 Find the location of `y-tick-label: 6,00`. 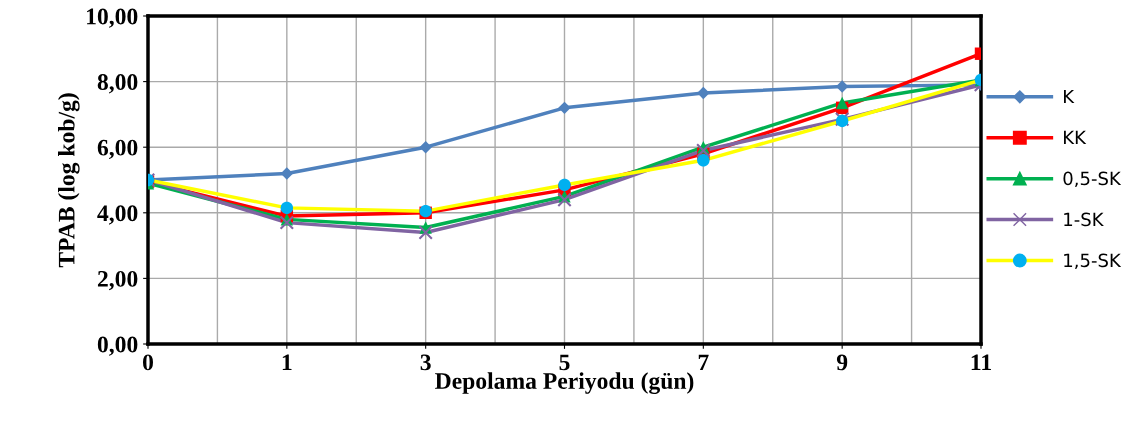

y-tick-label: 6,00 is located at coordinates (117, 149).